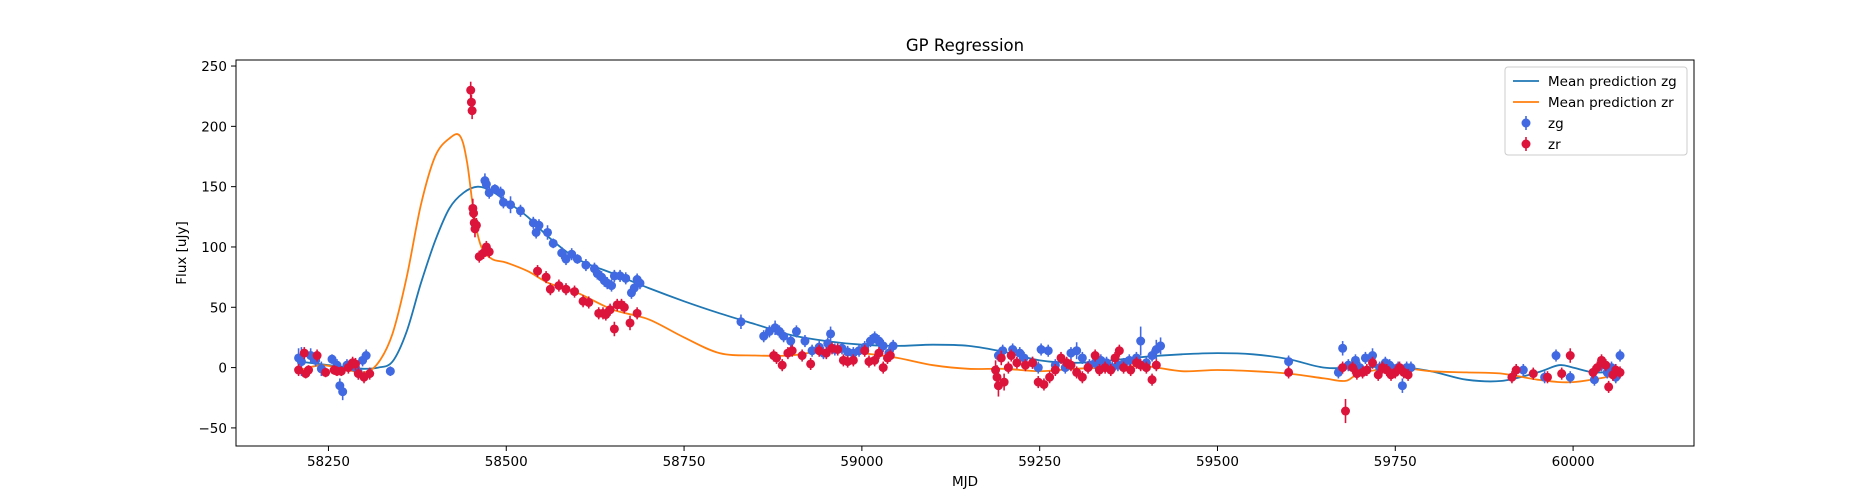 This screenshot has height=500, width=1875. Describe the element at coordinates (684, 462) in the screenshot. I see `x-tick-label: 58750` at that location.